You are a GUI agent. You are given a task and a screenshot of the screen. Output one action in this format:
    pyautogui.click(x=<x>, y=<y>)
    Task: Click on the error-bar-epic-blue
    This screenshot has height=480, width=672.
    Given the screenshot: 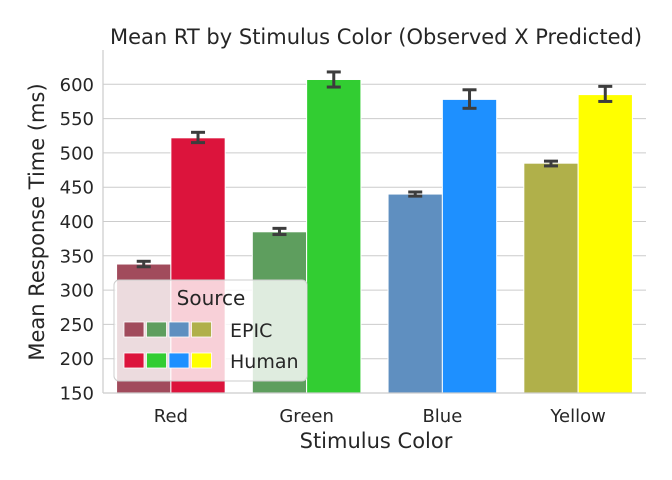 What is the action you would take?
    pyautogui.click(x=415, y=194)
    